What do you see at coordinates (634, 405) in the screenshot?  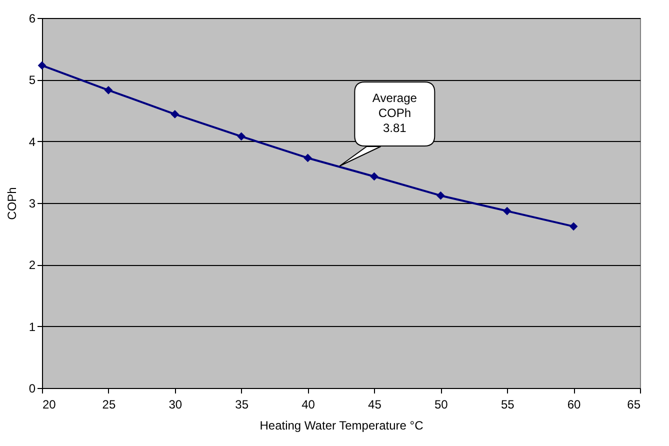 I see `x-tick-label: 65` at bounding box center [634, 405].